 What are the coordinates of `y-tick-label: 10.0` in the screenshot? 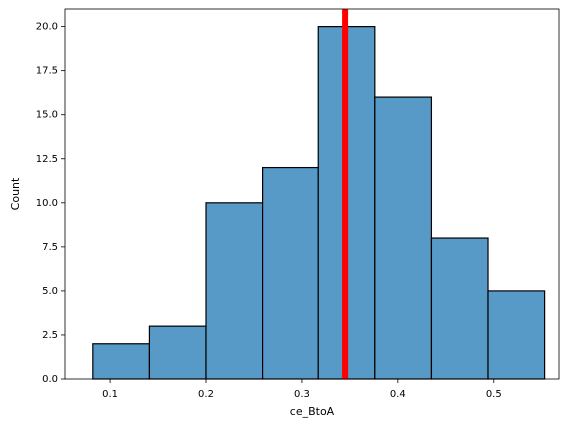 It's located at (47, 203).